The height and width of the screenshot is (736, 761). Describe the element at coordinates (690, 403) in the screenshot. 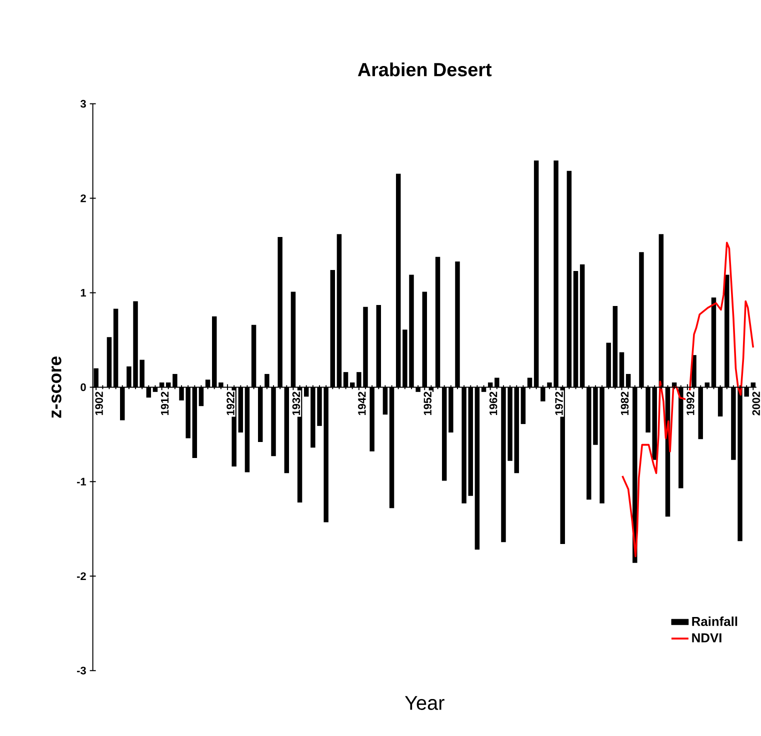

I see `x-tick-label: 1992` at that location.